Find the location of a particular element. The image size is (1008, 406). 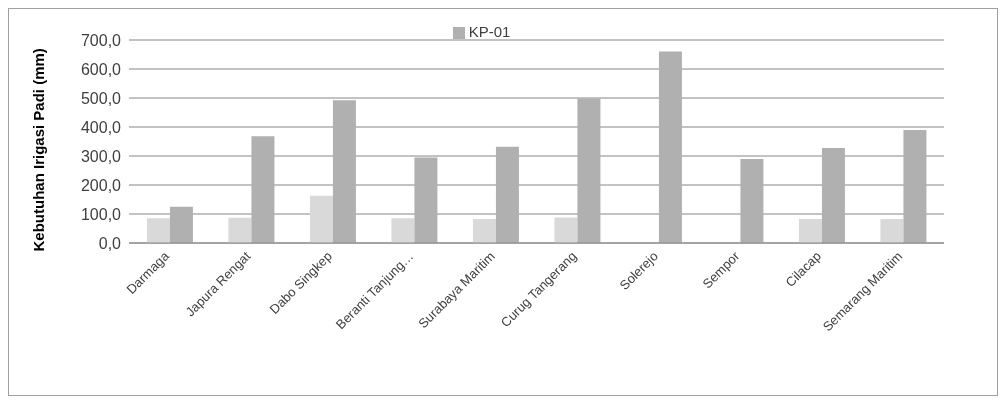

y-tick-label: 0,0 is located at coordinates (110, 243).